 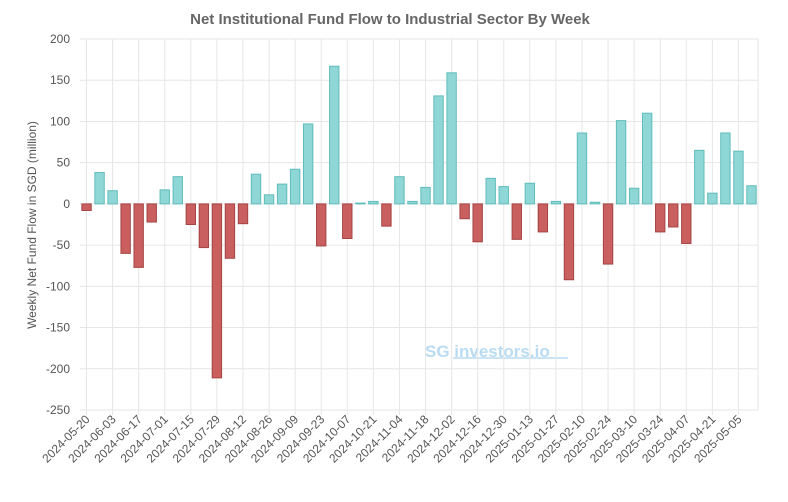 I want to click on y-tick-label: 200, so click(x=60, y=39).